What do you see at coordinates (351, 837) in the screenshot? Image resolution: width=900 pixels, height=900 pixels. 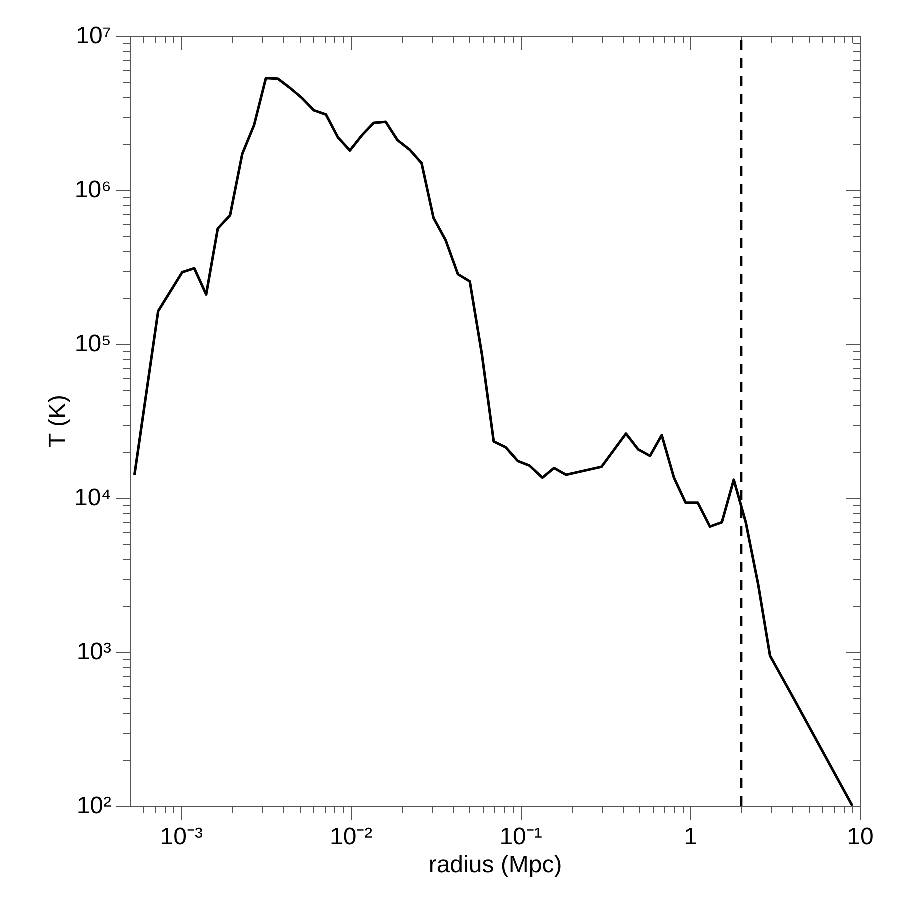 I see `x-tick-label: 10⁻²` at bounding box center [351, 837].